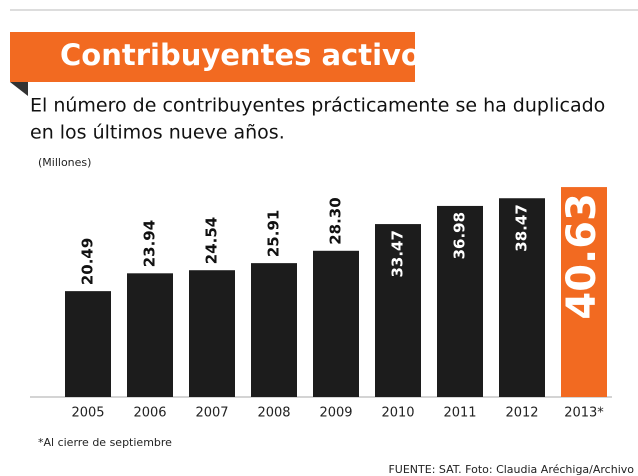 The image size is (638, 476). Describe the element at coordinates (459, 413) in the screenshot. I see `x-tick-label: 2011` at that location.